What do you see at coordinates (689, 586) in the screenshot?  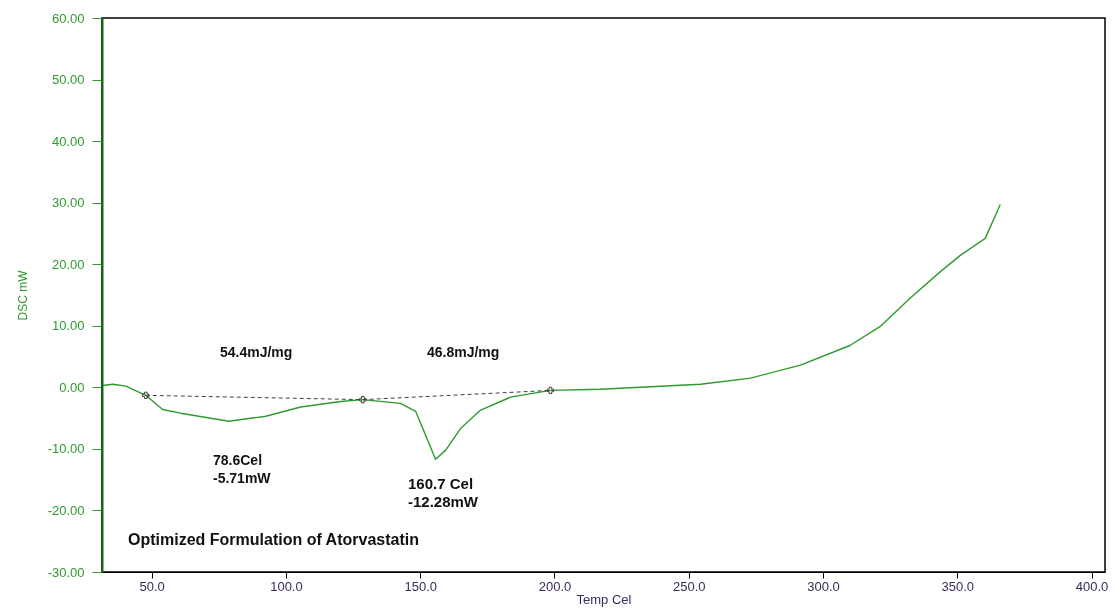 I see `x-tick-label: 250.0` at bounding box center [689, 586].